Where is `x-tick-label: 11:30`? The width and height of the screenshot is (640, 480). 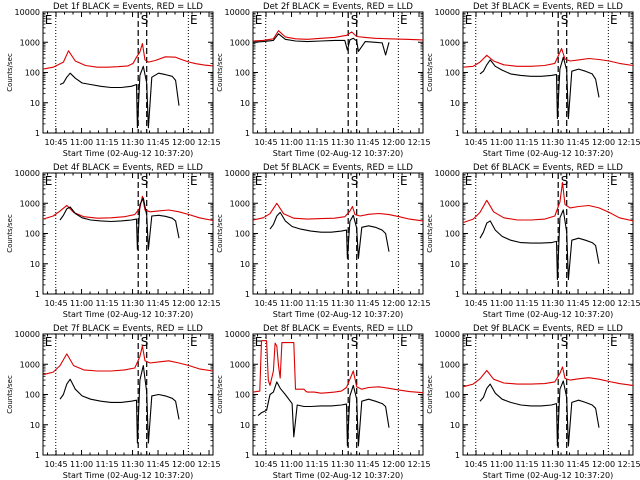 x-tick-label: 11:30 is located at coordinates (132, 303).